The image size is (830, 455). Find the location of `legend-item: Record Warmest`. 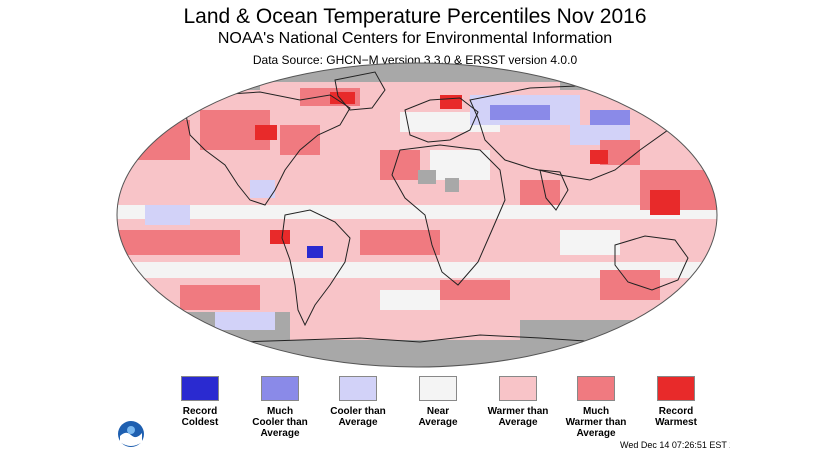

legend-item: Record Warmest is located at coordinates (676, 402).